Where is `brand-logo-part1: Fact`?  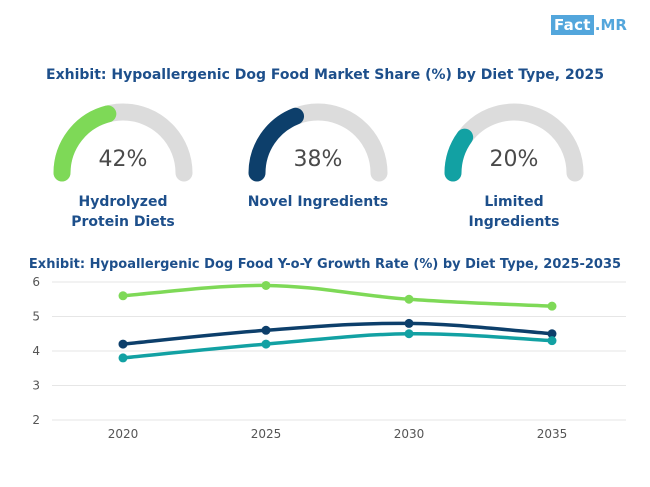
brand-logo-part1: Fact is located at coordinates (572, 25).